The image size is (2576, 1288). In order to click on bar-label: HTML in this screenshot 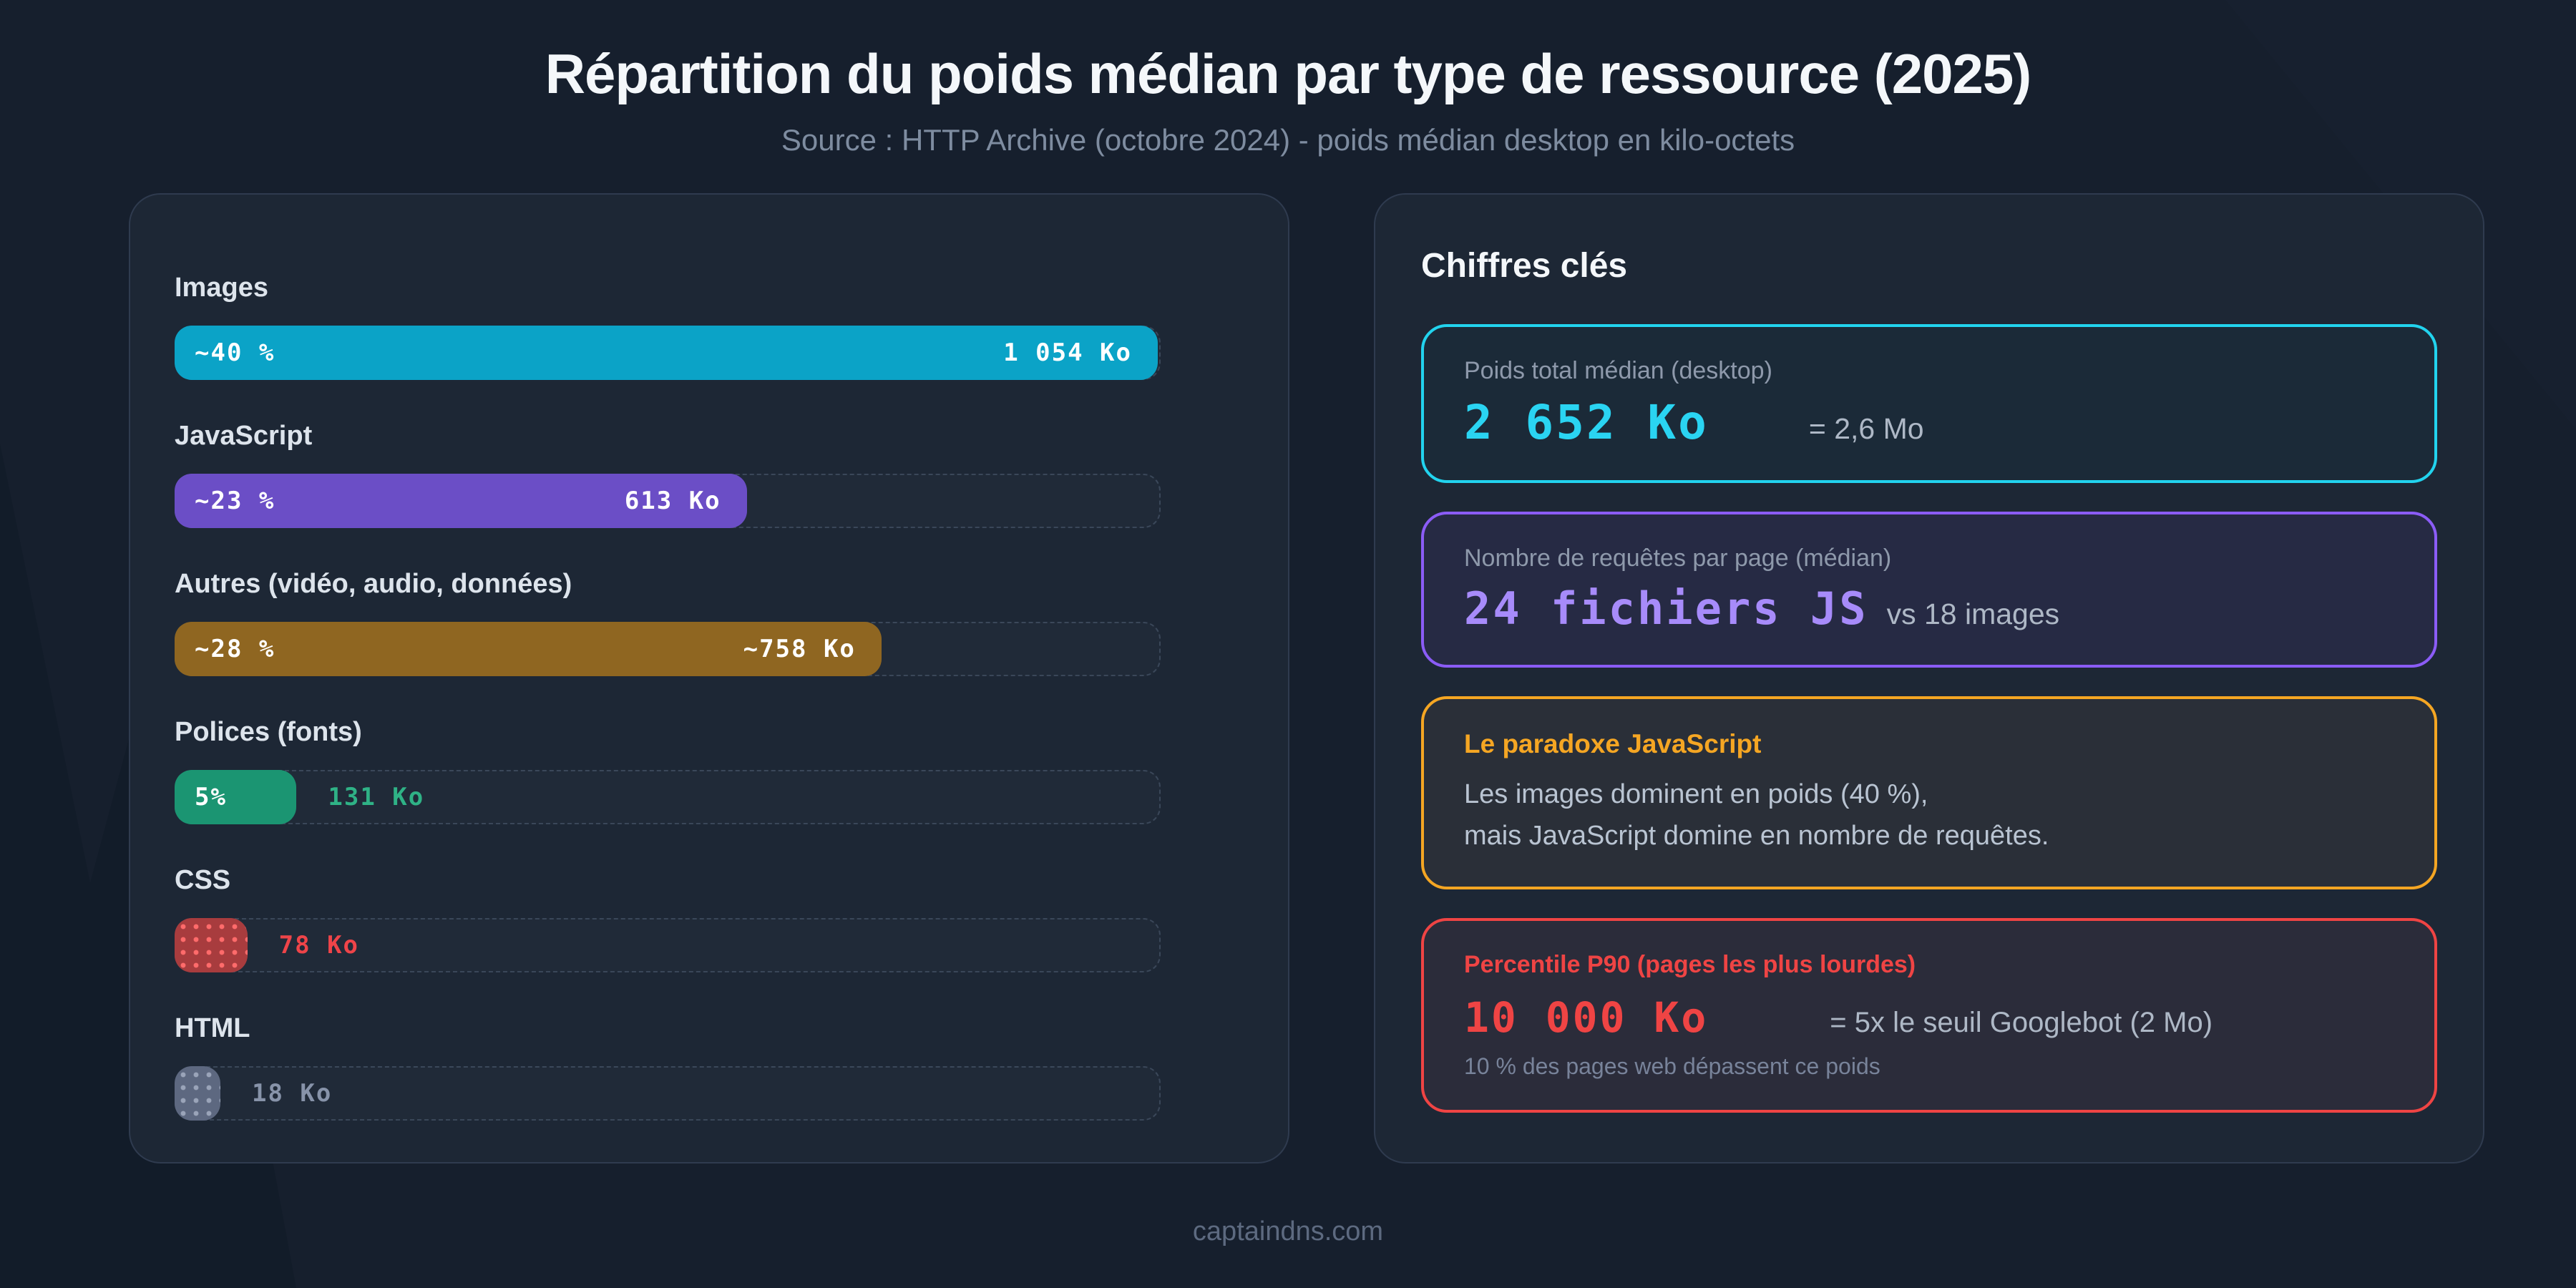, I will do `click(212, 1028)`.